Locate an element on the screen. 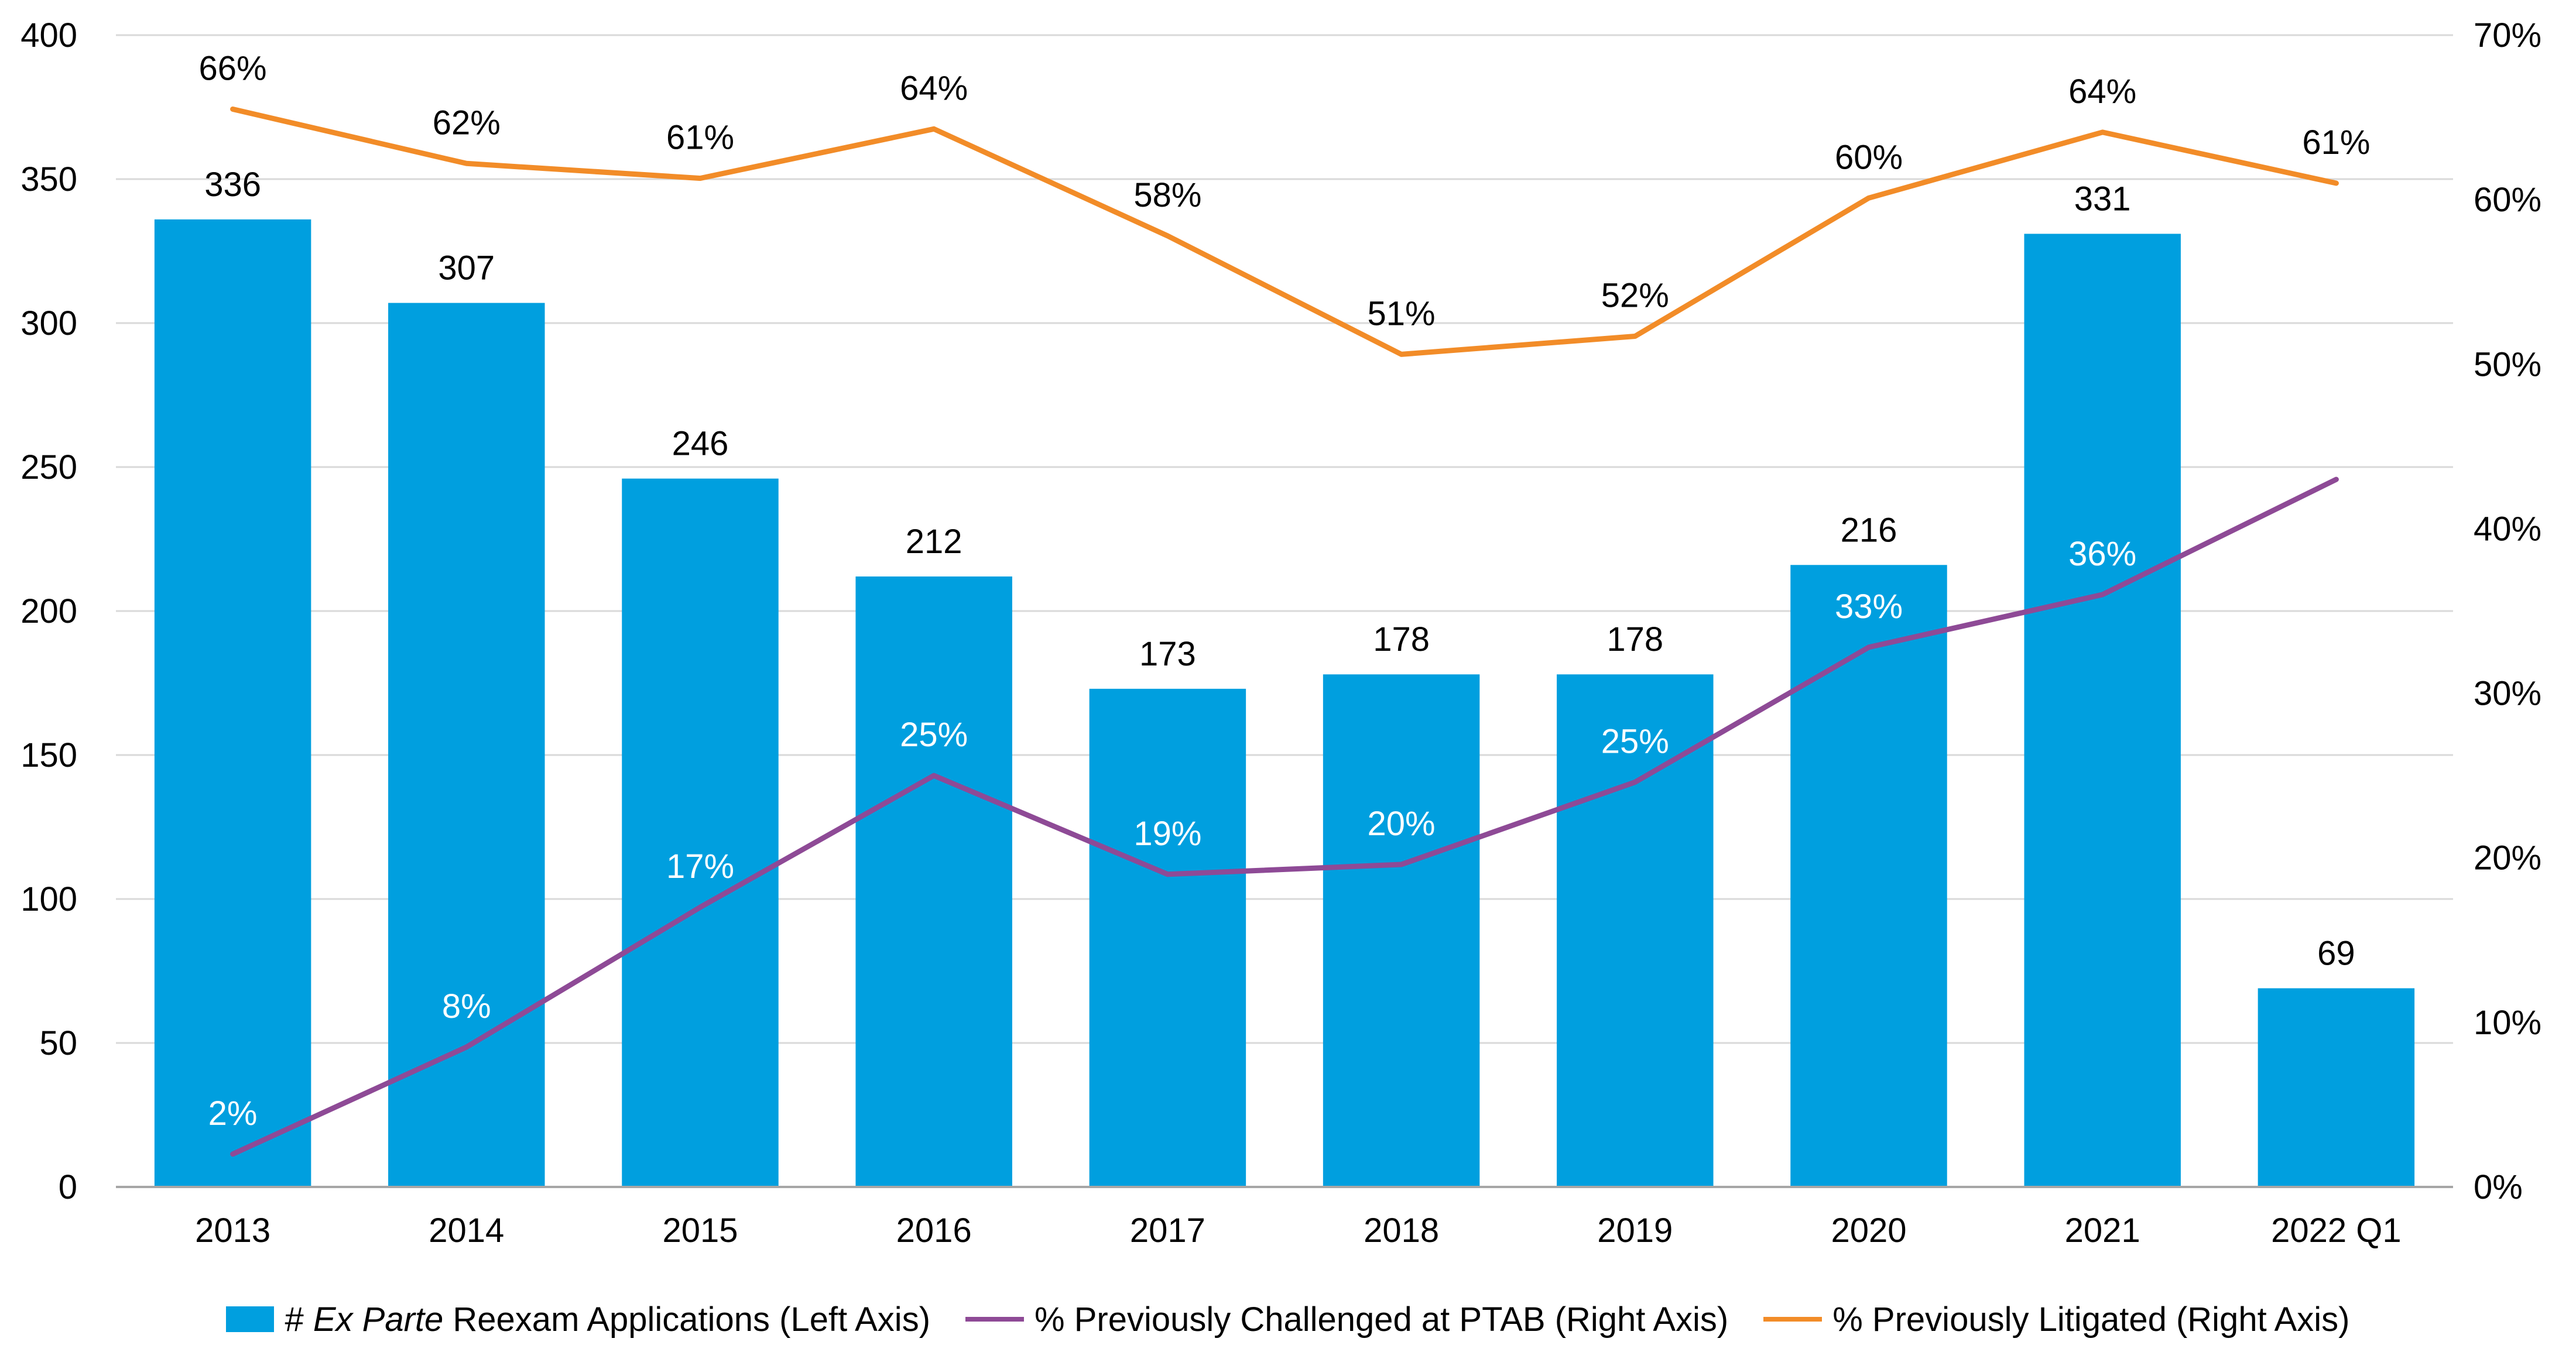 This screenshot has width=2576, height=1352. bar-2017 is located at coordinates (1168, 938).